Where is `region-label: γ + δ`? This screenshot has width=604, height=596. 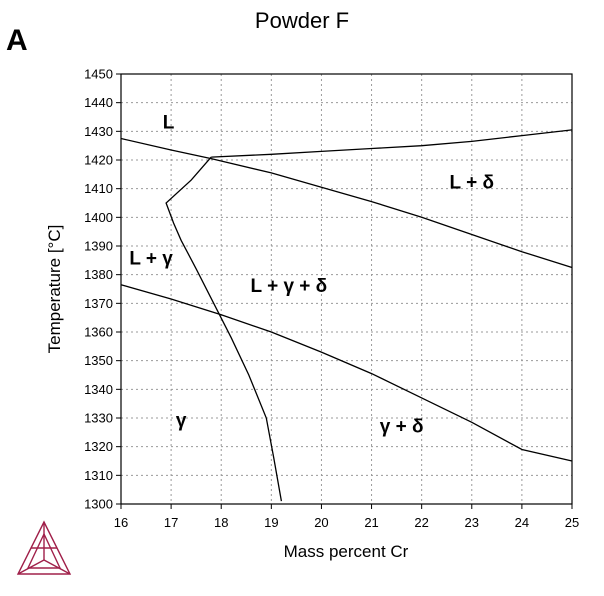
region-label: γ + δ is located at coordinates (402, 426).